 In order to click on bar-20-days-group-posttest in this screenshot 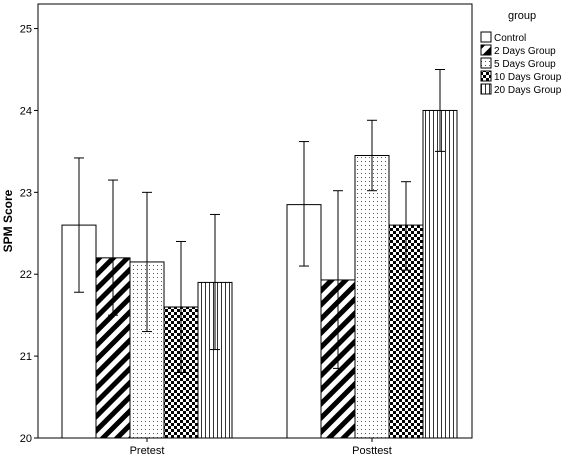, I will do `click(440, 274)`.